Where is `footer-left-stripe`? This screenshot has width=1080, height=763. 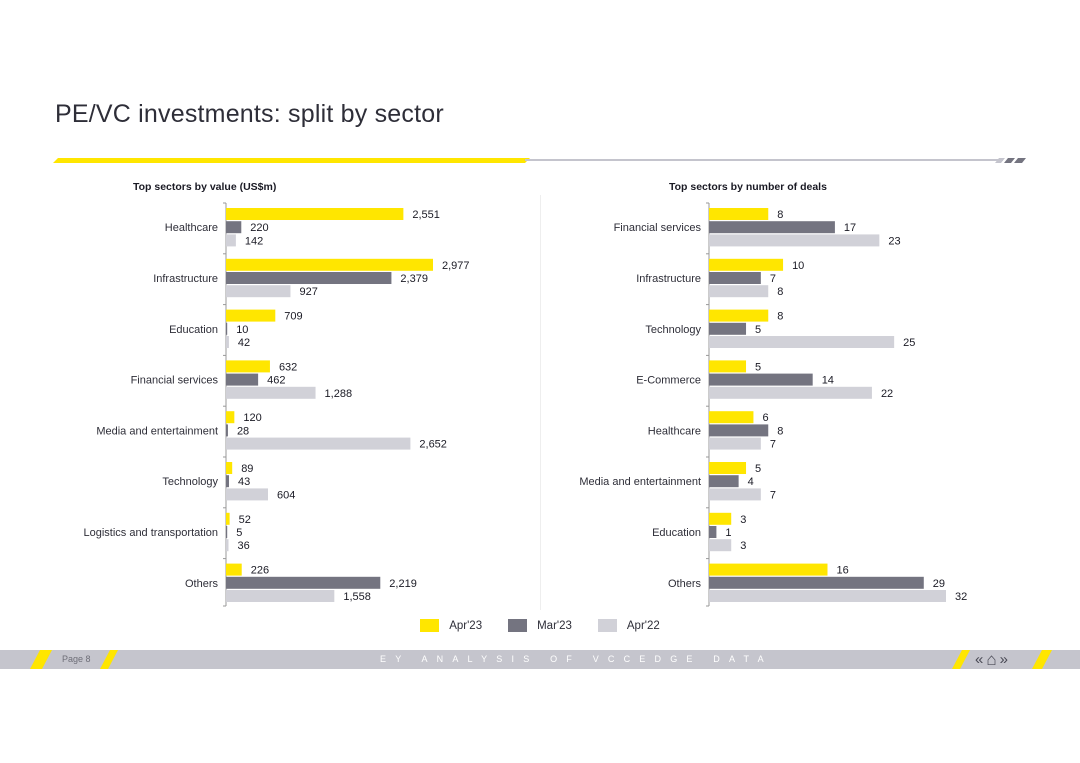 footer-left-stripe is located at coordinates (41, 659).